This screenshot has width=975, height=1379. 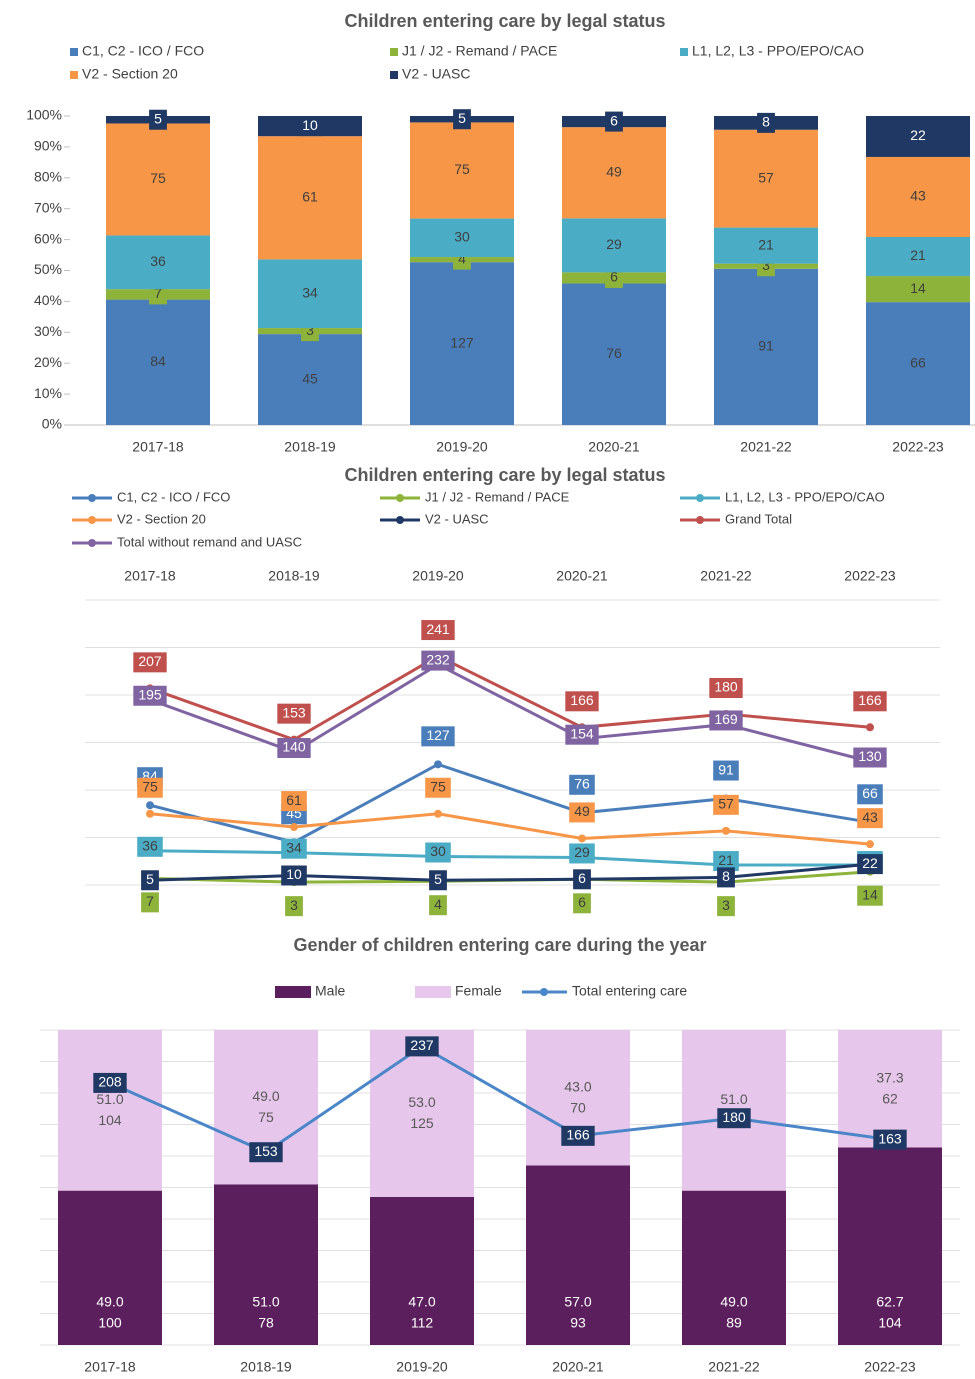 What do you see at coordinates (48, 362) in the screenshot?
I see `y-tick-label: 20%` at bounding box center [48, 362].